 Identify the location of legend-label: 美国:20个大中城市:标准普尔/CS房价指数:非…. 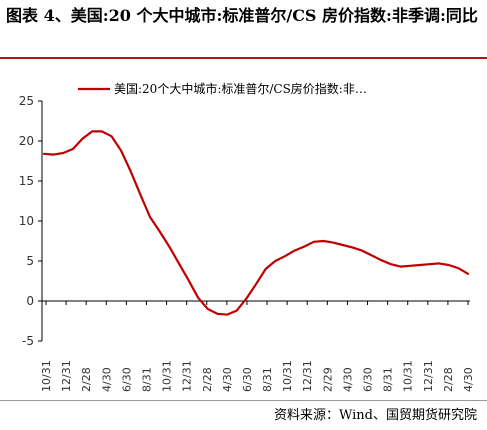
(240, 88).